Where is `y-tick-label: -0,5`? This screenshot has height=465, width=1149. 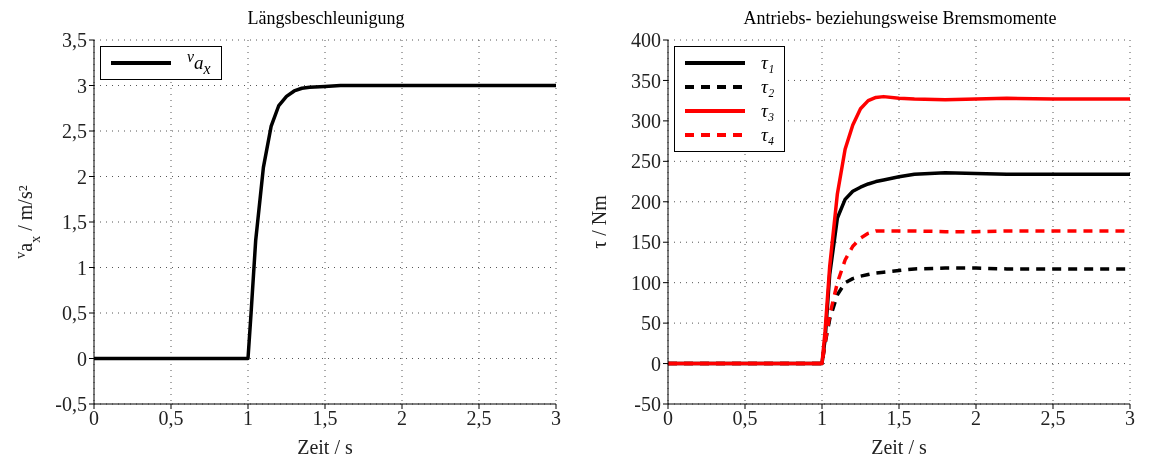
y-tick-label: -0,5 is located at coordinates (71, 404).